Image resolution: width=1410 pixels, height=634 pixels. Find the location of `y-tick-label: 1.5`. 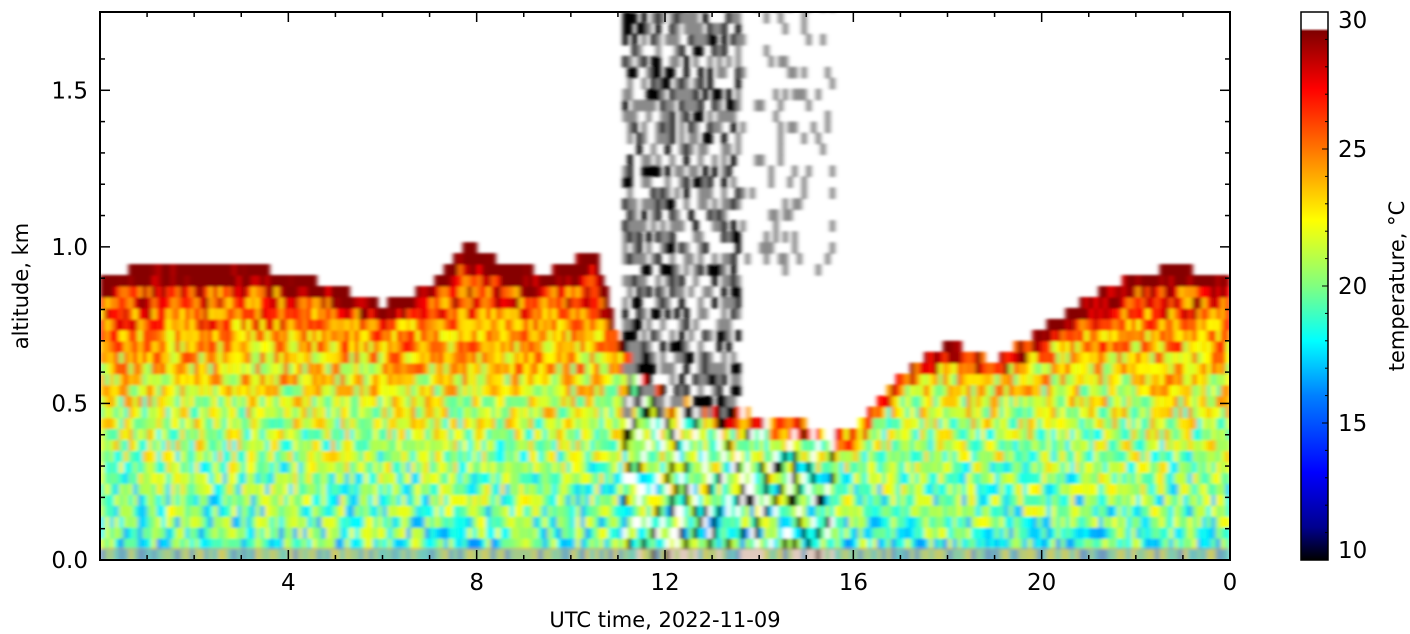

y-tick-label: 1.5 is located at coordinates (69, 91).